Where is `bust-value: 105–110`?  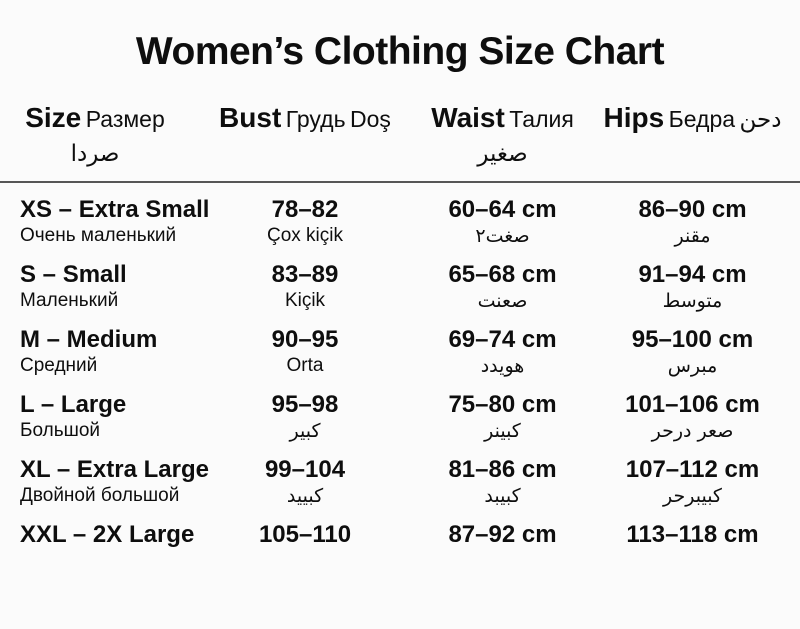 bust-value: 105–110 is located at coordinates (305, 535).